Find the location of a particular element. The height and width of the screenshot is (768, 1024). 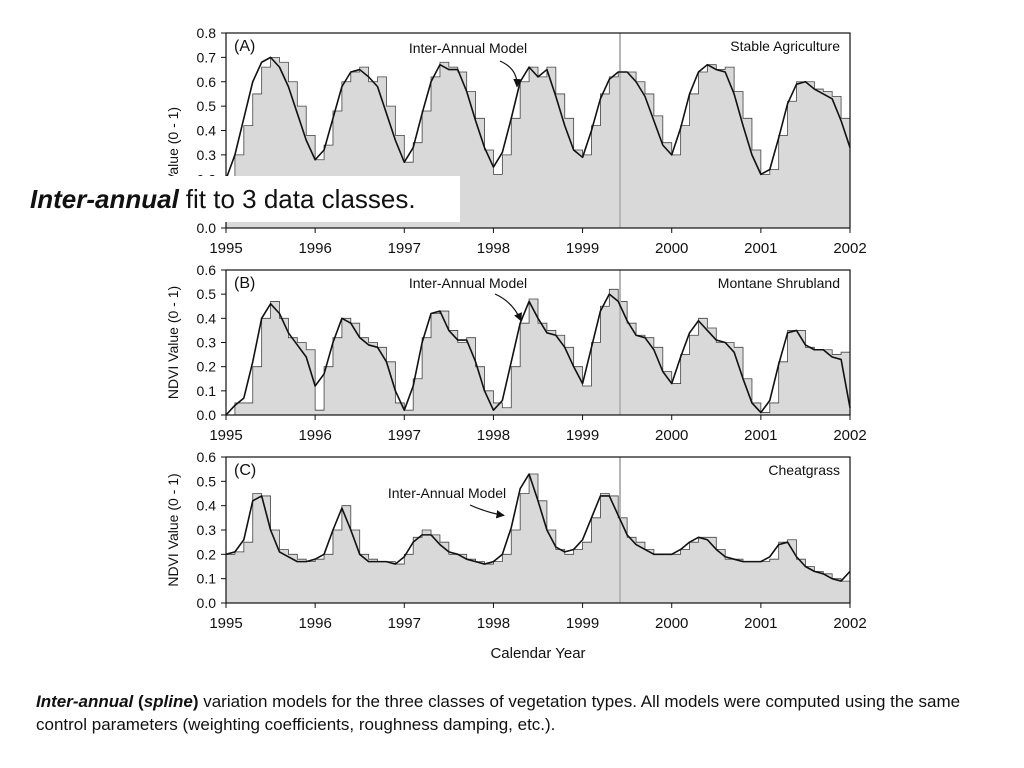

caption-inter-annual: Inter-annual is located at coordinates (85, 701).